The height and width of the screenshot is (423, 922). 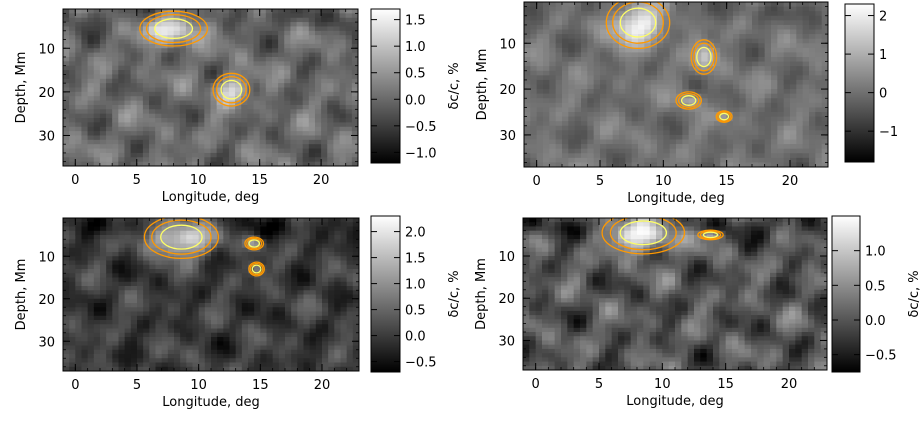 I want to click on colorbar-4: 1.0 0.5 0.0 −0.5 δc/c, %, so click(x=876, y=294).